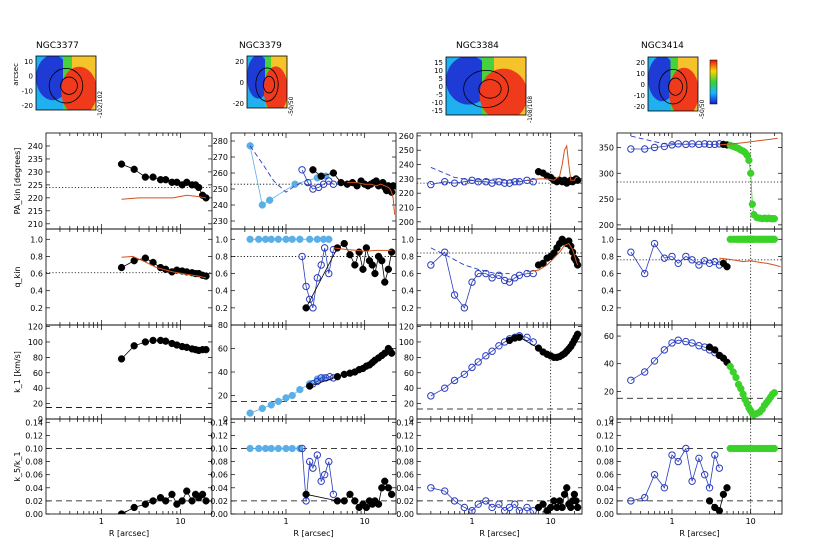 This screenshot has width=830, height=554. Describe the element at coordinates (406, 193) in the screenshot. I see `y-tick-label: 220` at that location.